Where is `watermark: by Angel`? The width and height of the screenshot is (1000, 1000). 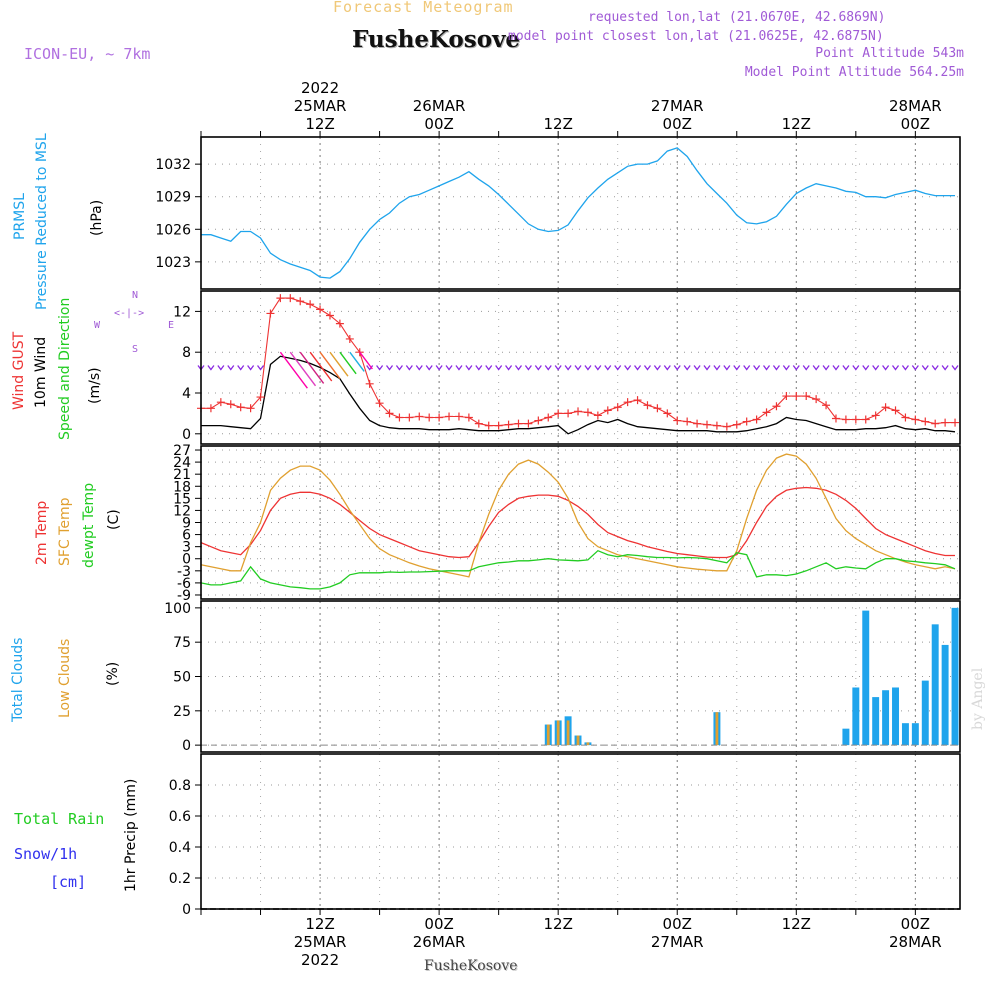 watermark: by Angel is located at coordinates (978, 698).